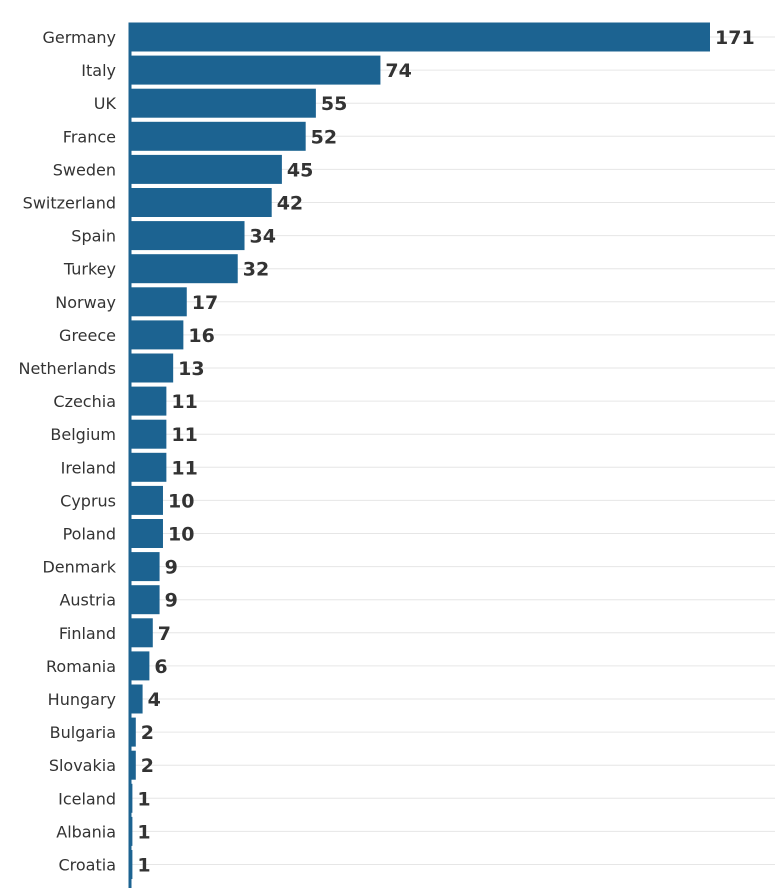 The height and width of the screenshot is (888, 775). I want to click on category-label-romania: Romania, so click(81, 666).